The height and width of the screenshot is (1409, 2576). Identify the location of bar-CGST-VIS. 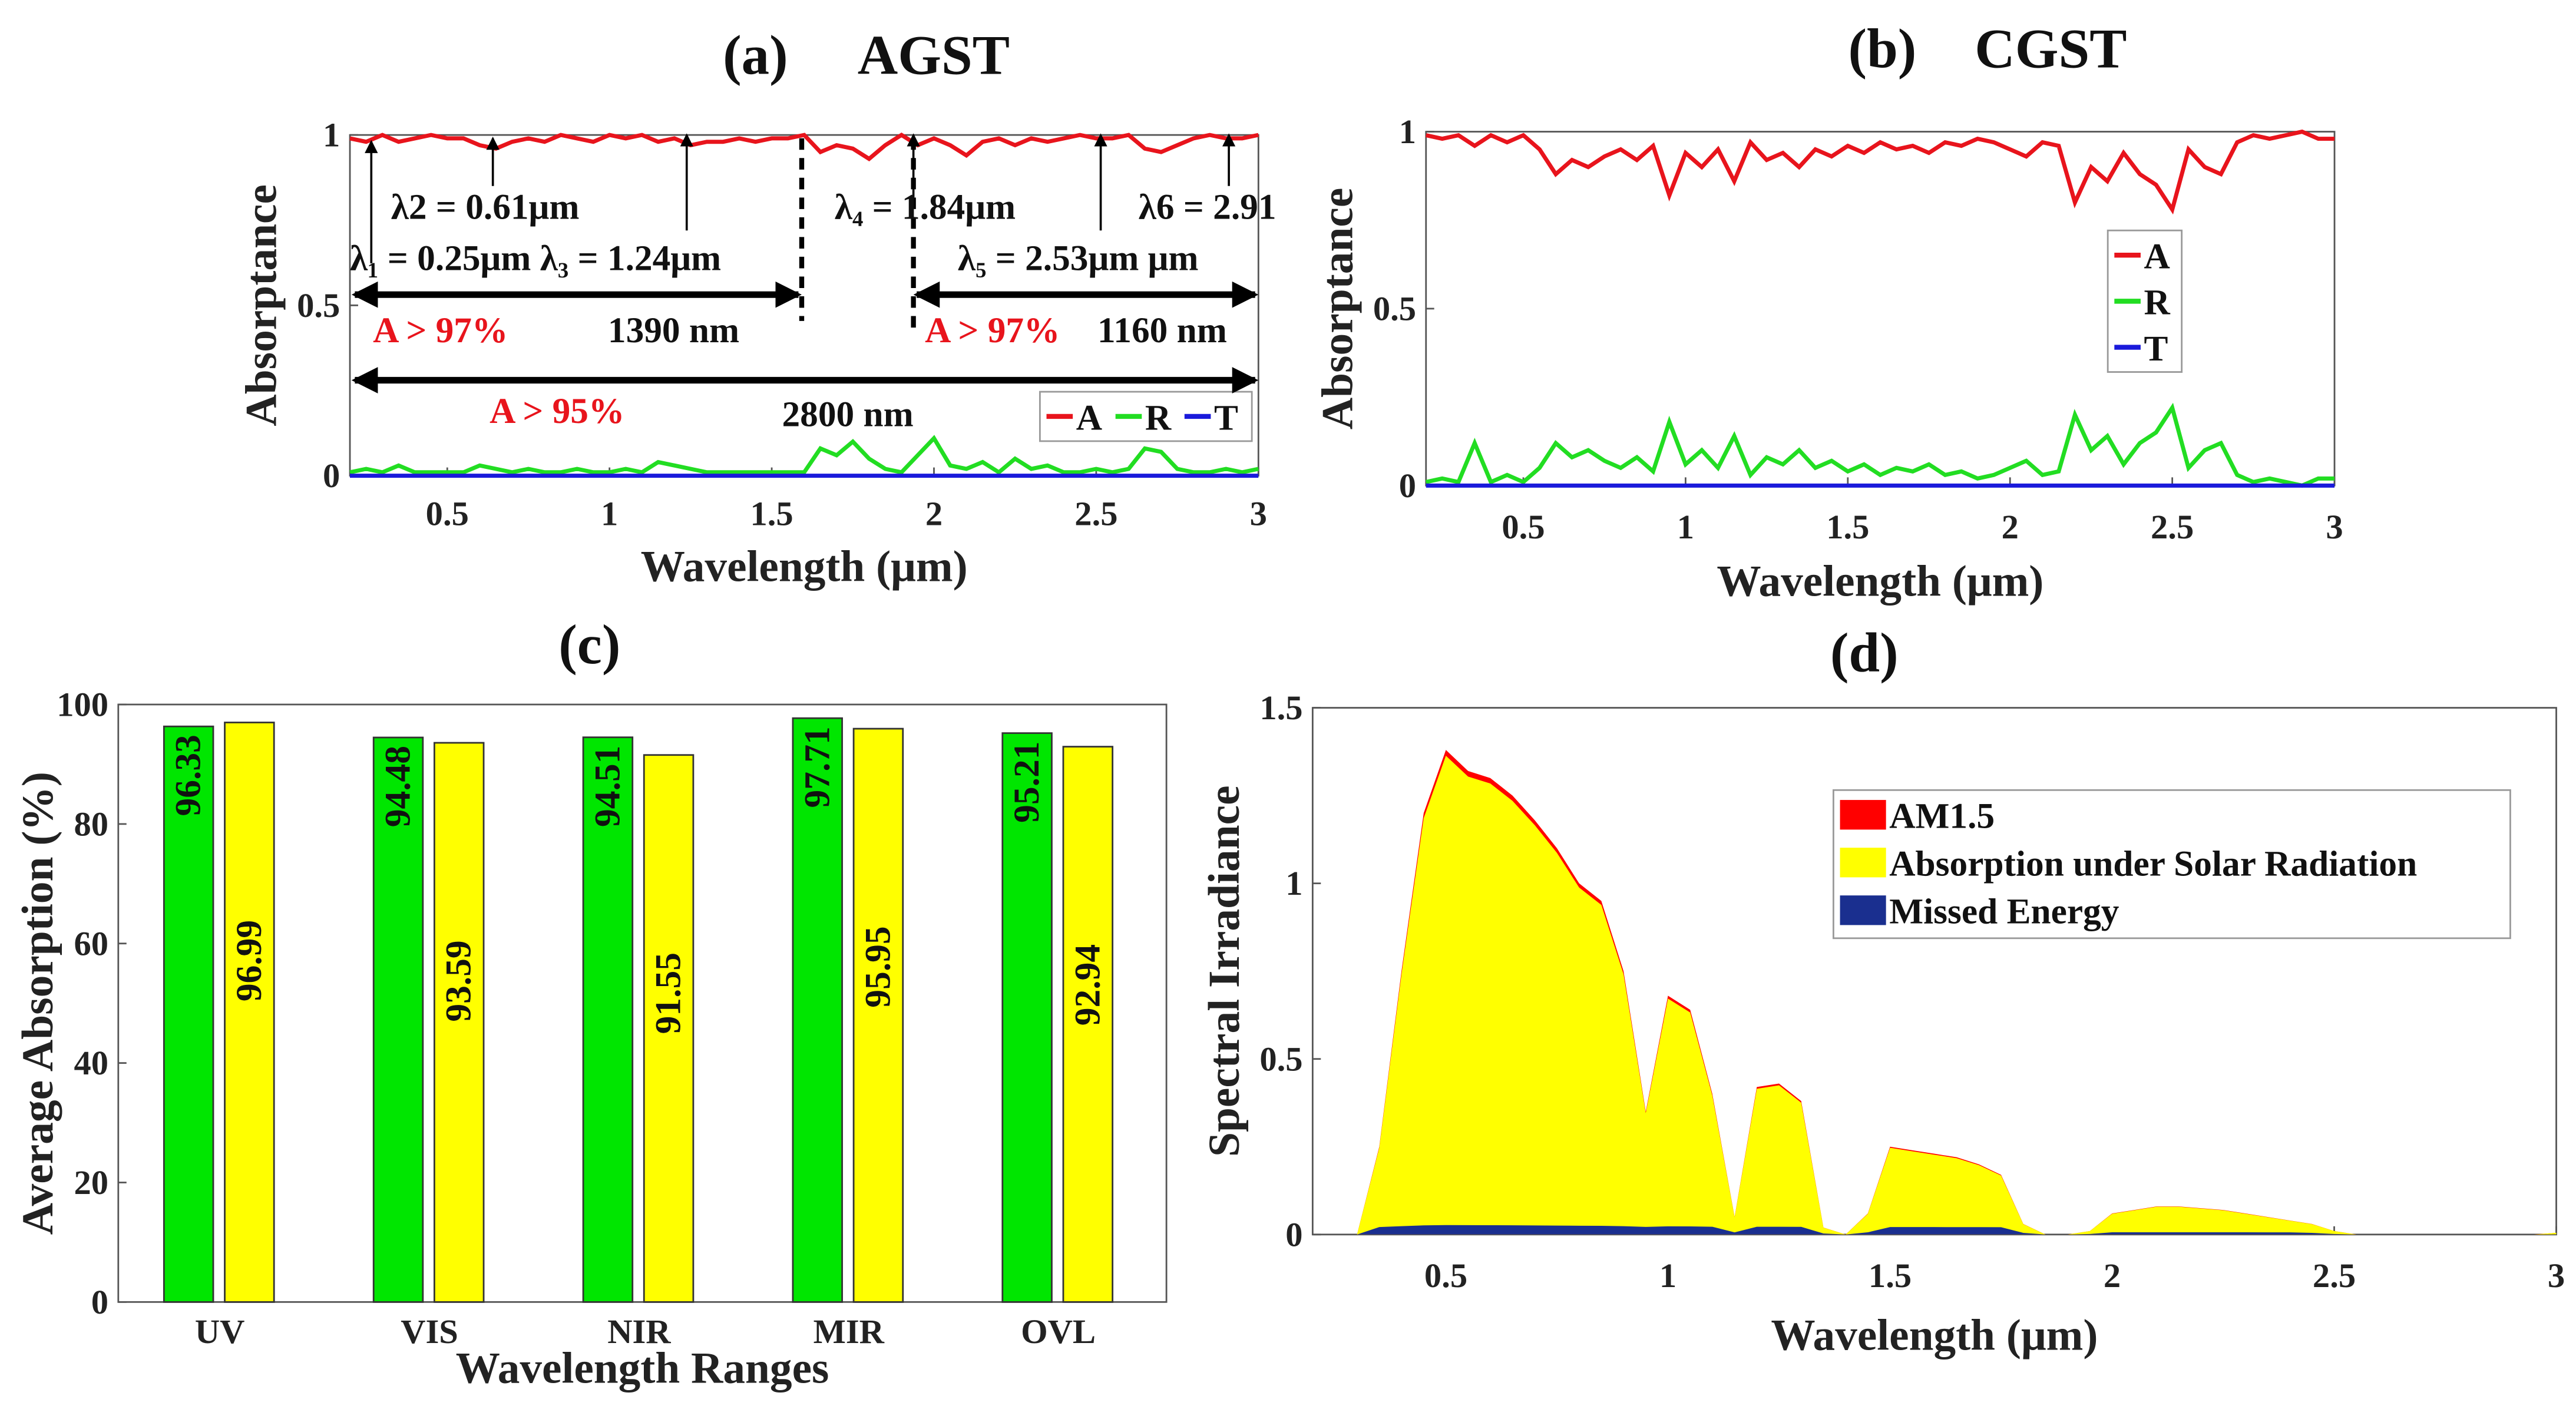
(459, 1022).